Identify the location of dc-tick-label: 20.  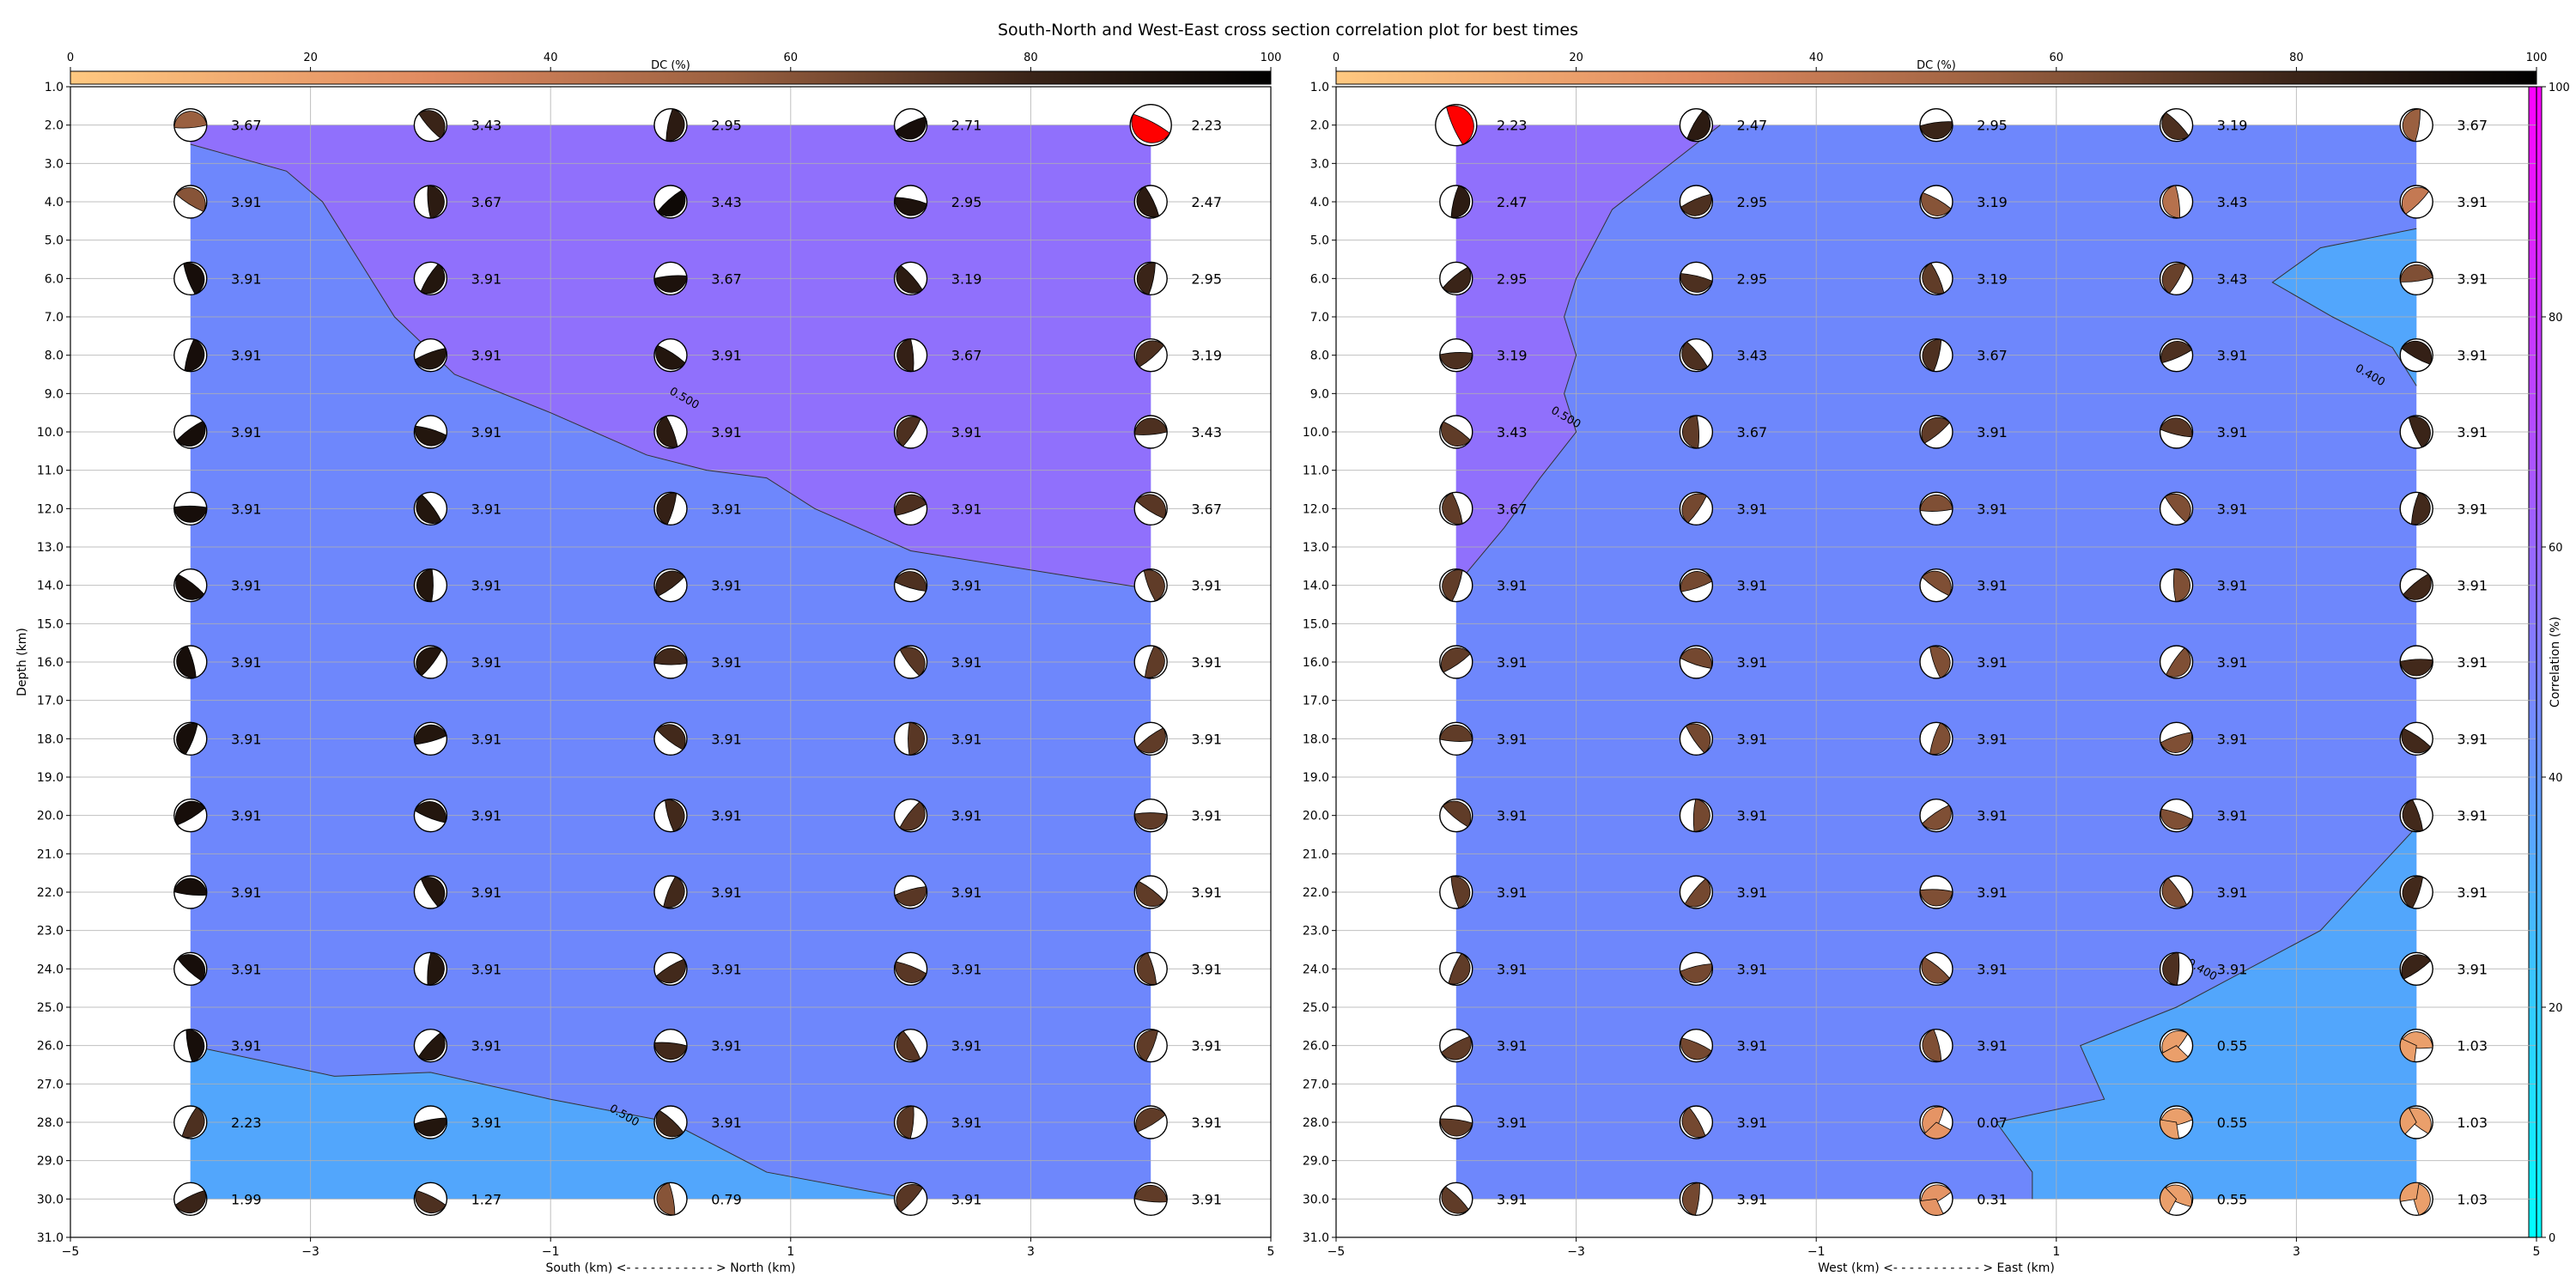
(1576, 58).